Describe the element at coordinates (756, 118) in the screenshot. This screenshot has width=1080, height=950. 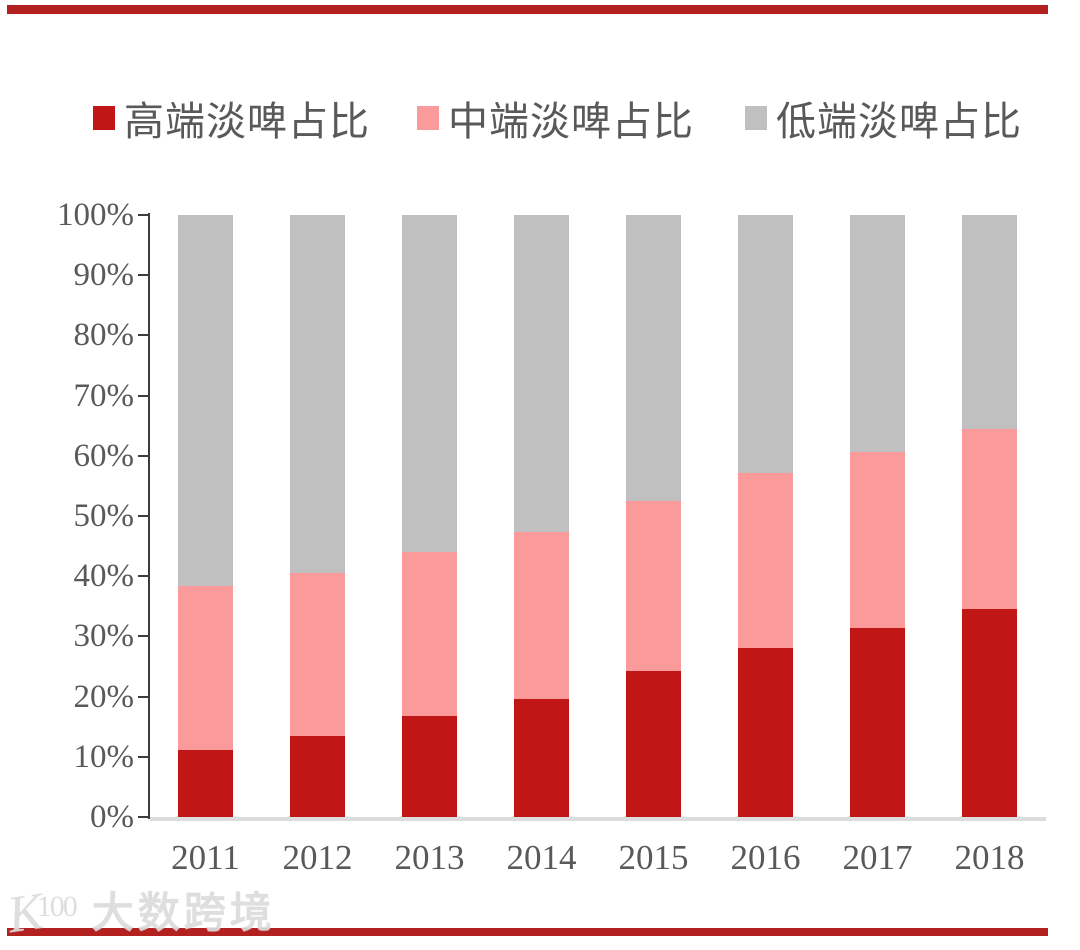
I see `legend-swatch-low-icon` at that location.